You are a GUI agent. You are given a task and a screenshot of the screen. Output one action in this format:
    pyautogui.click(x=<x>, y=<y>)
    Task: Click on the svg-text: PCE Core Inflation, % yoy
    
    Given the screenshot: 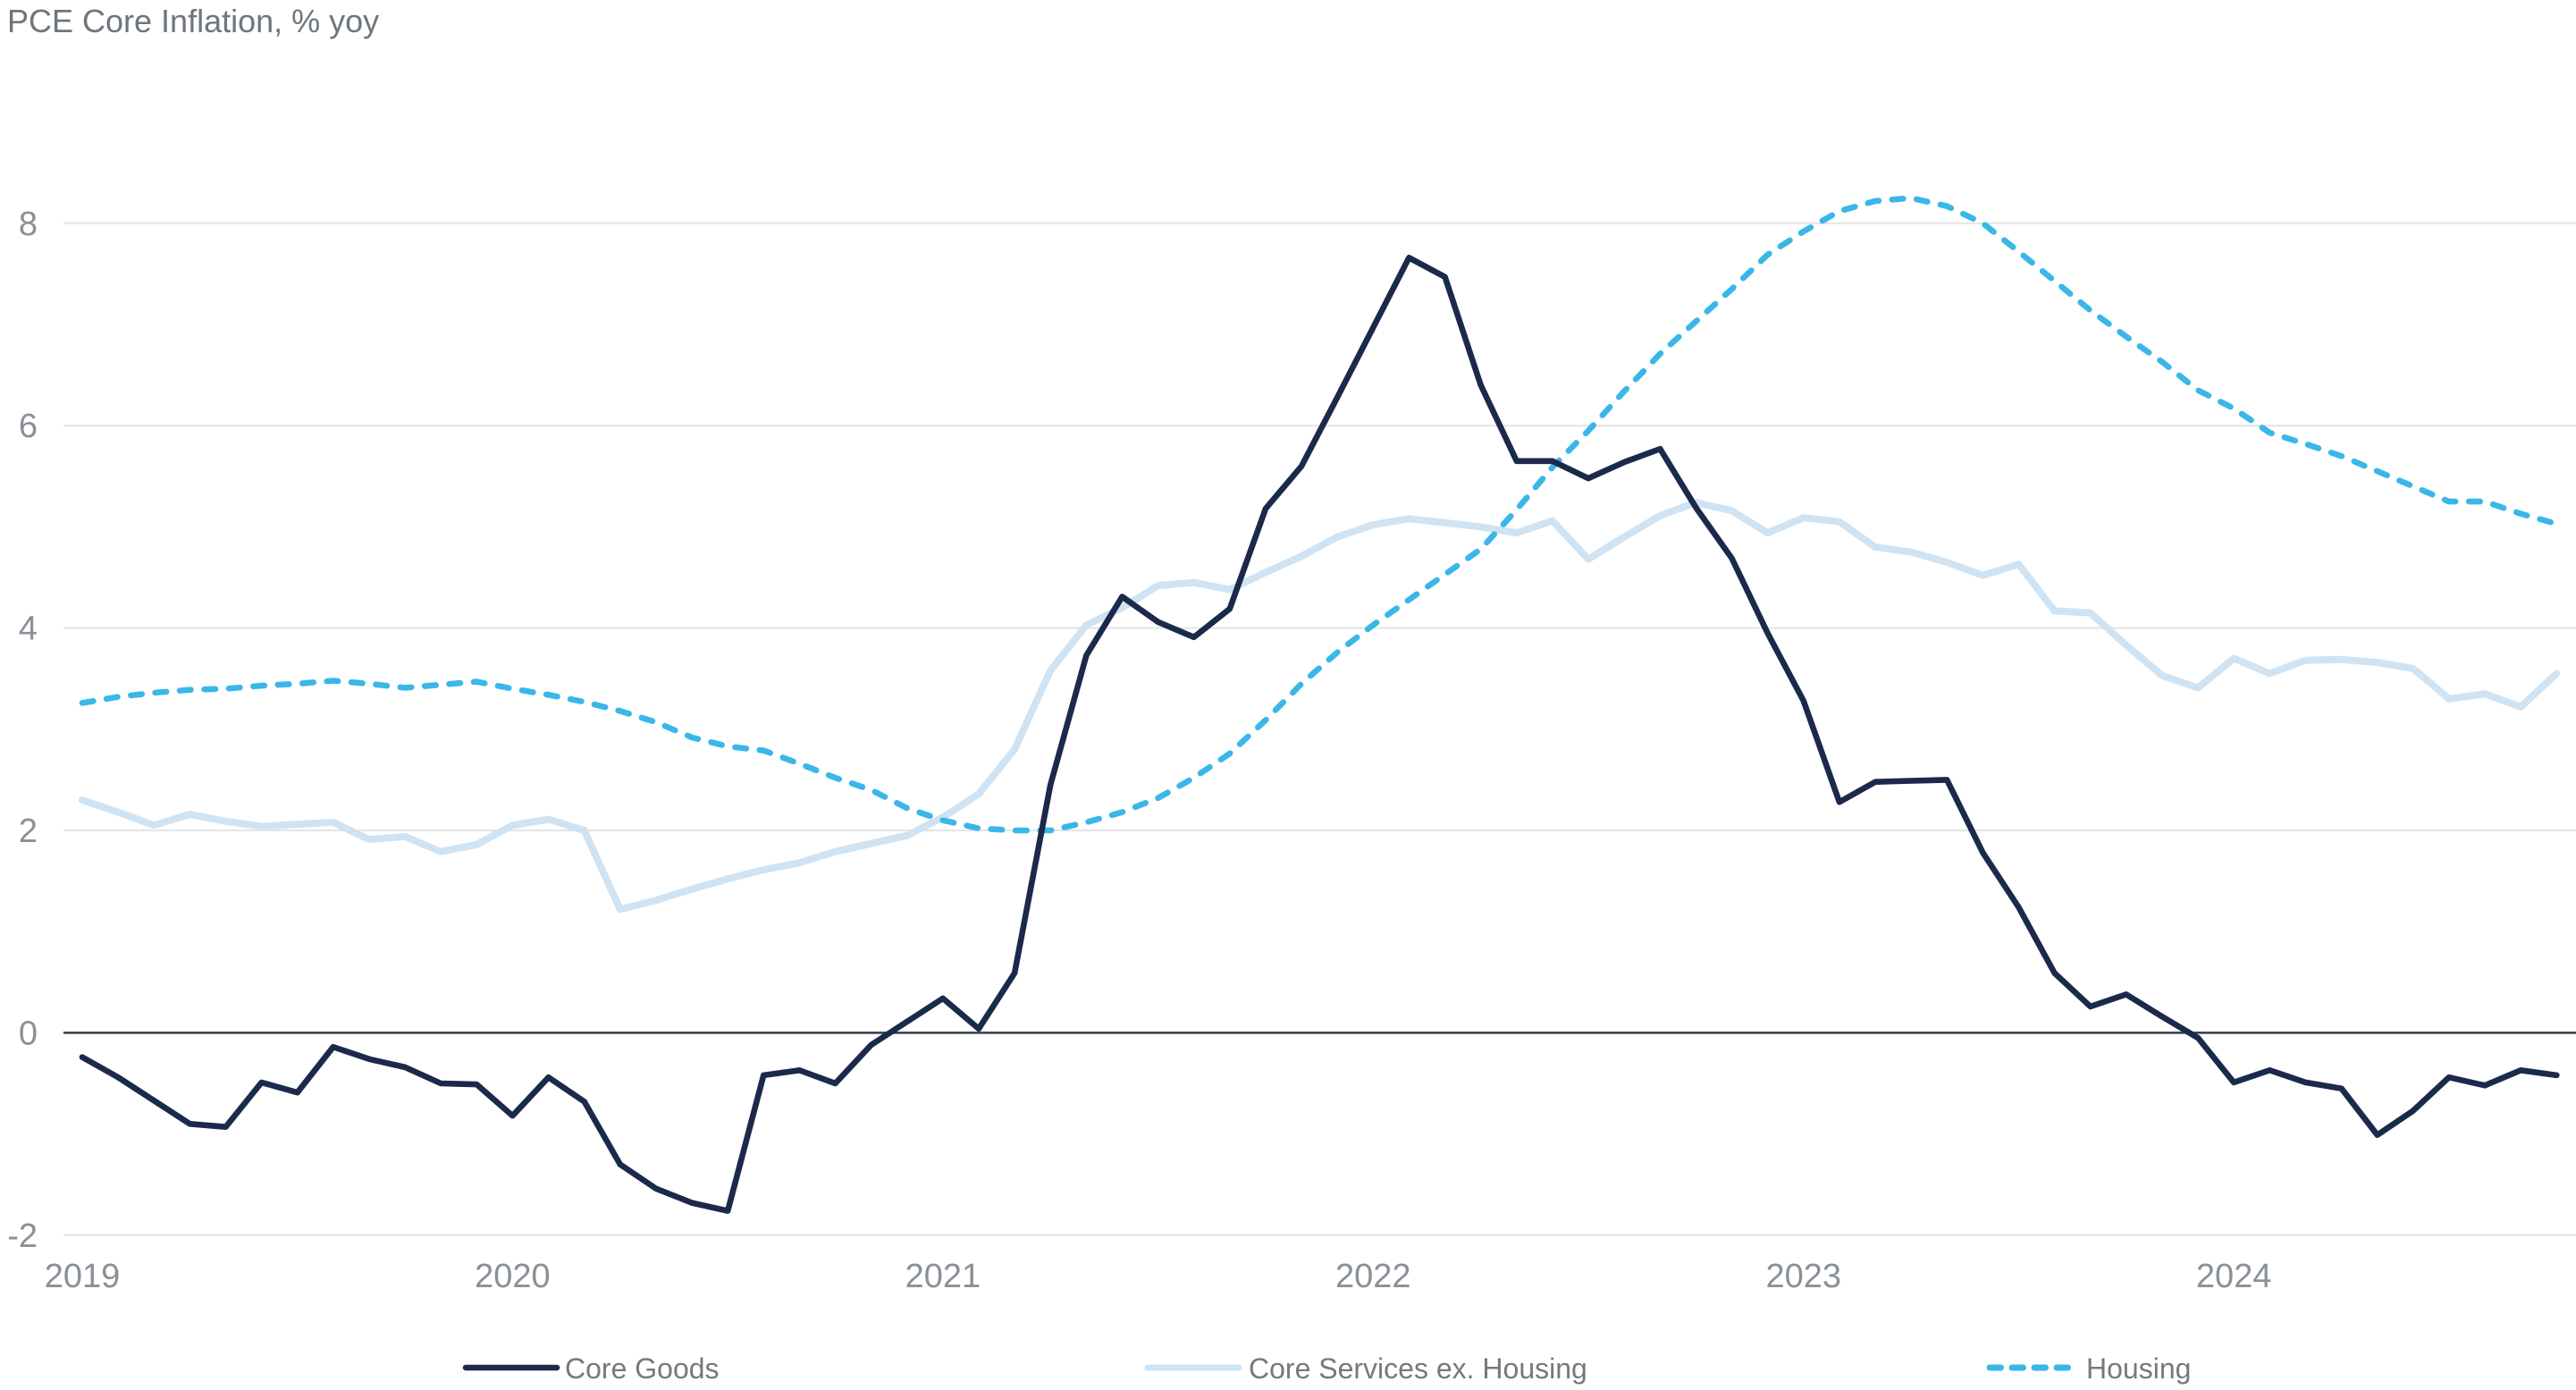 What is the action you would take?
    pyautogui.click(x=193, y=21)
    